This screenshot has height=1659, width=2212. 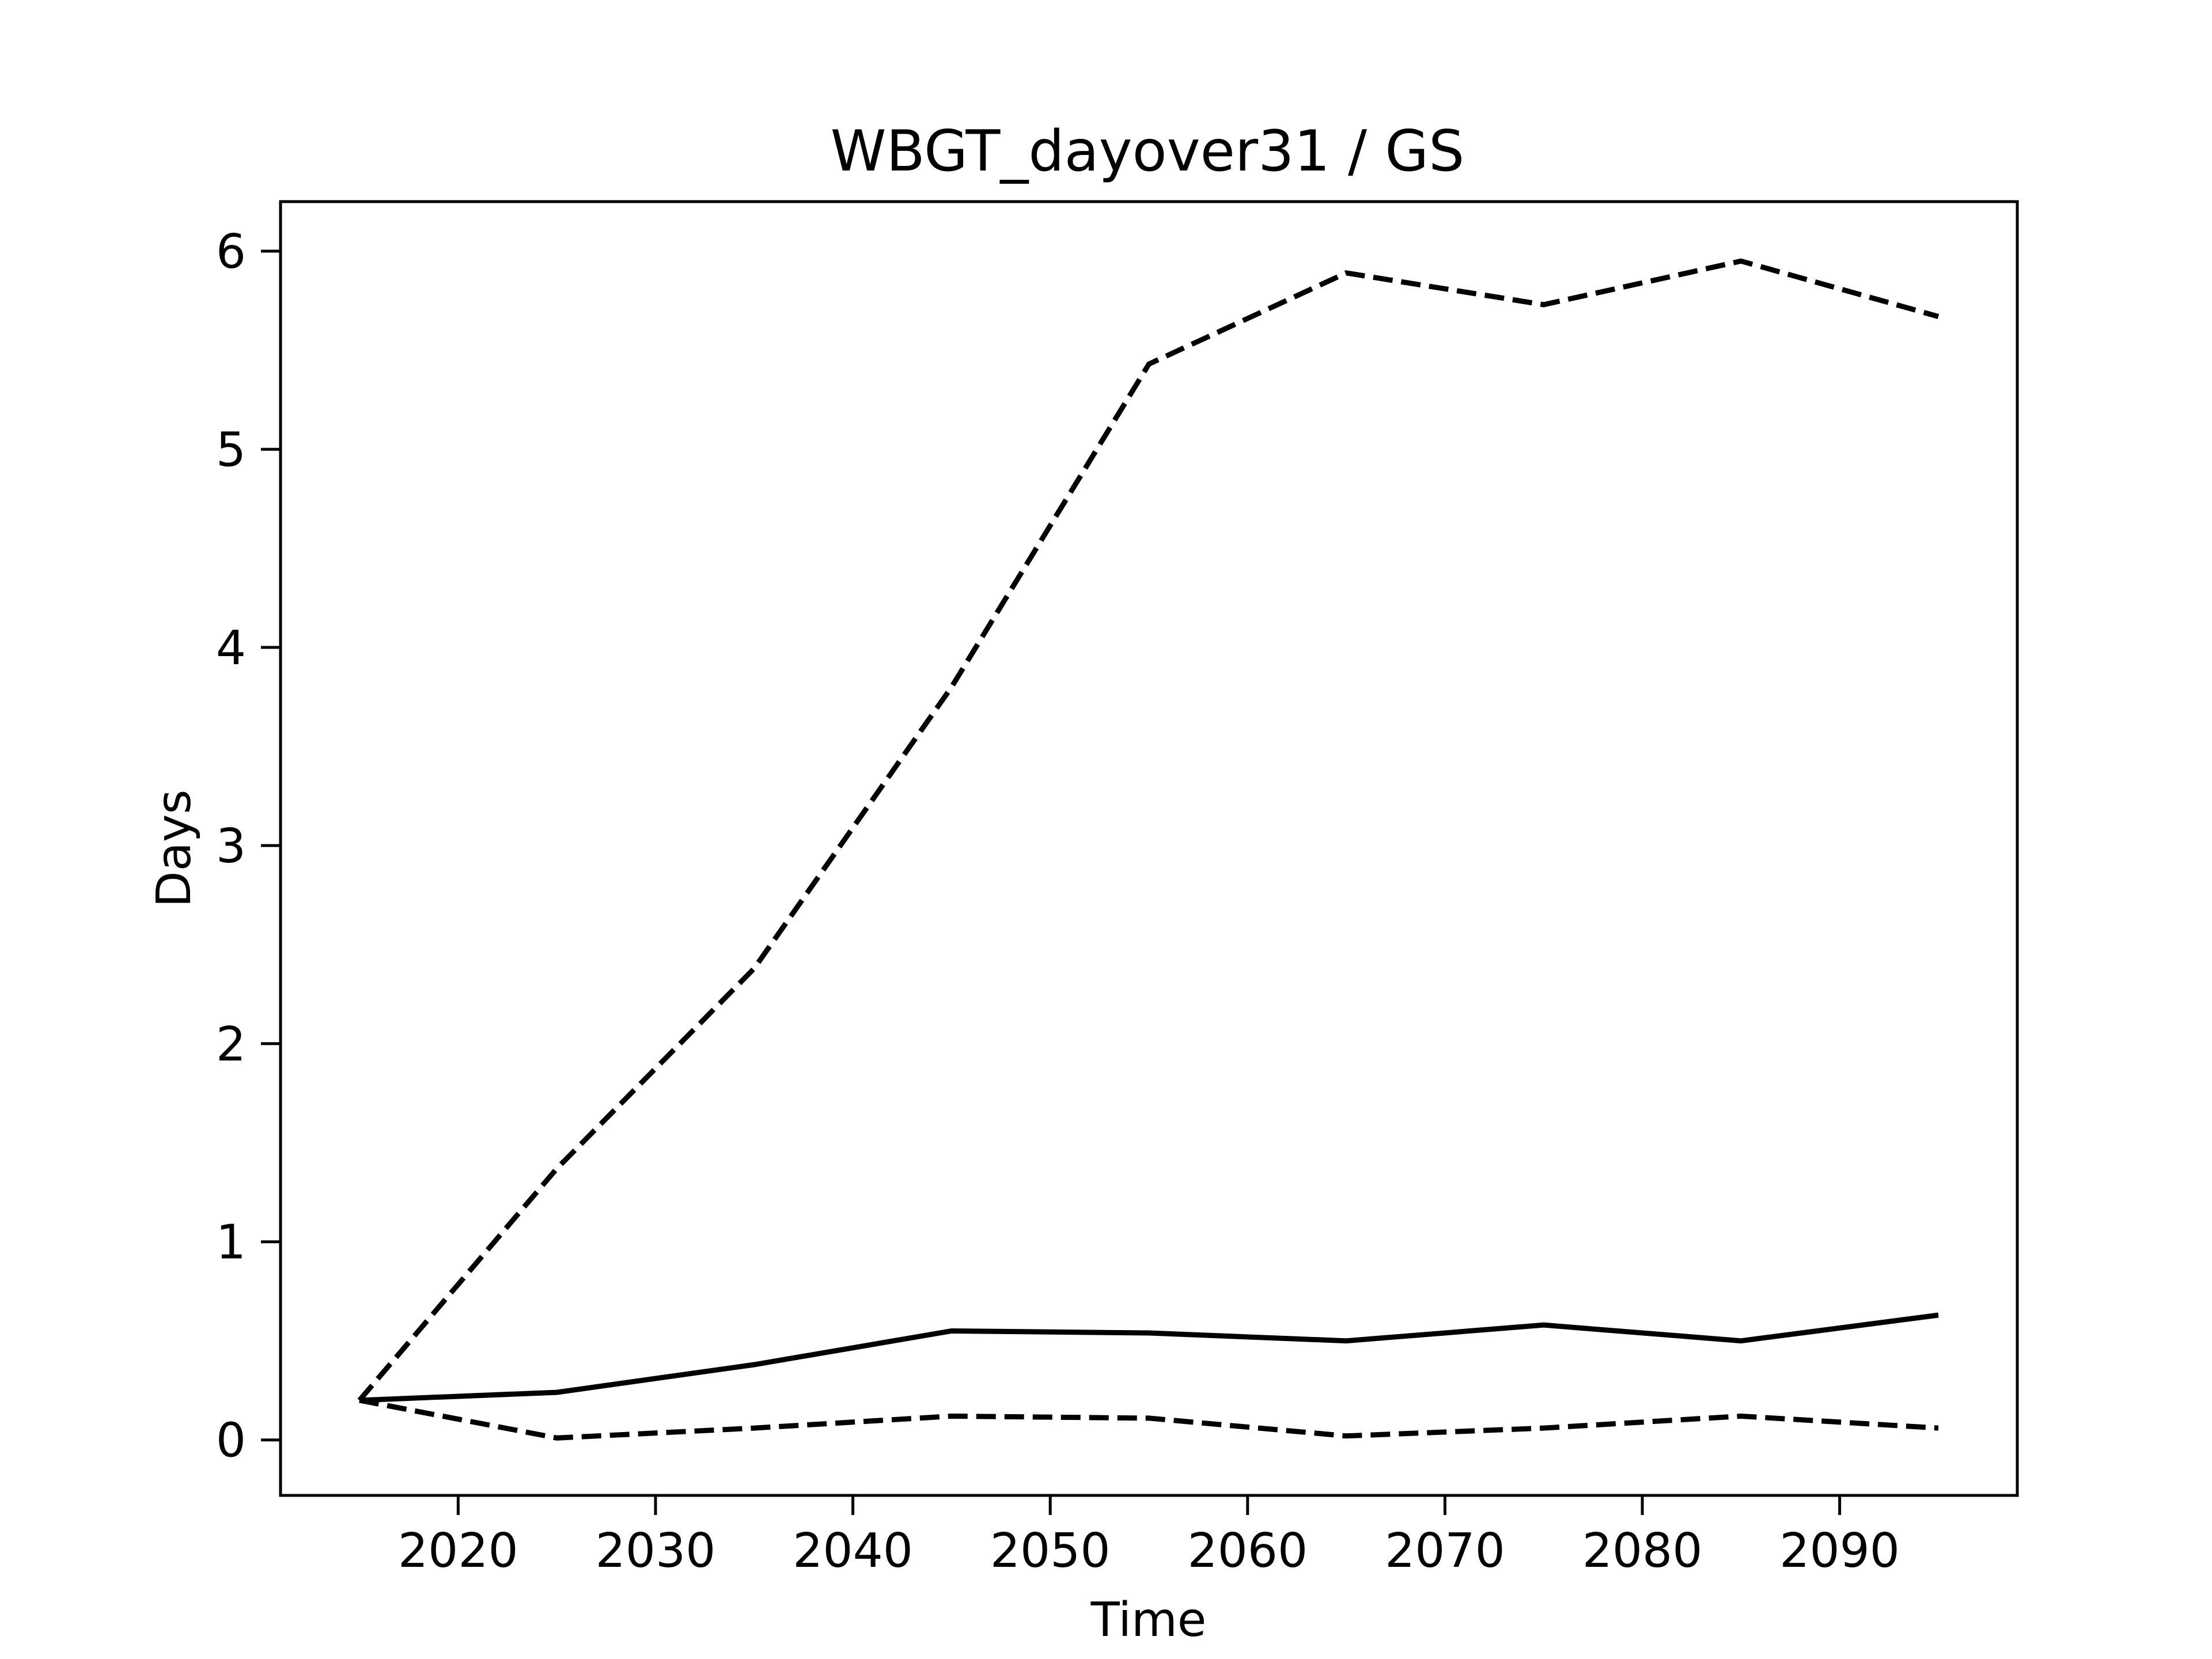 I want to click on x-tick-label: 2030, so click(x=656, y=1551).